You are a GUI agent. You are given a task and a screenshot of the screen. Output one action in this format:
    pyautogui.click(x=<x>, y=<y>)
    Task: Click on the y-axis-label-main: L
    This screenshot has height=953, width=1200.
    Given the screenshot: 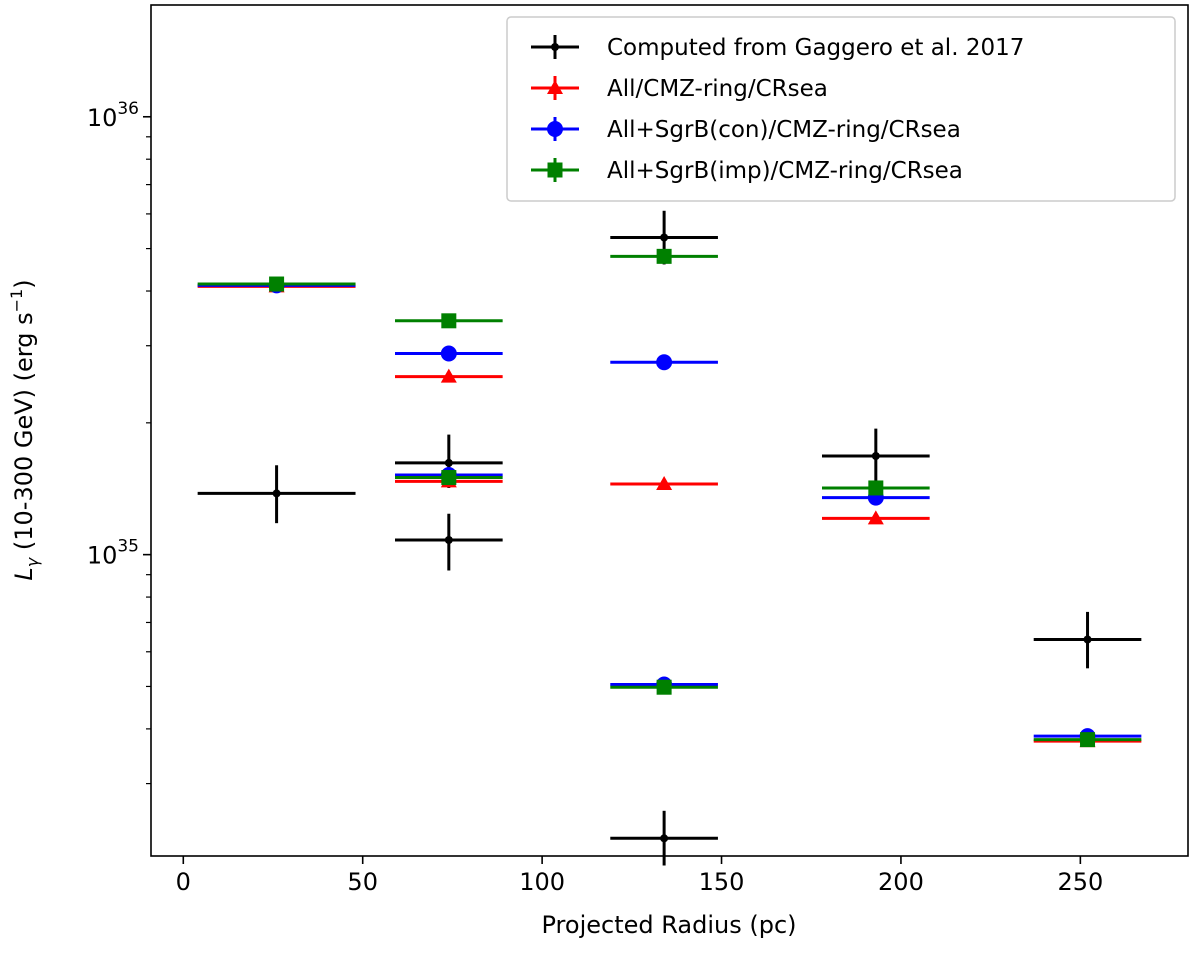 What is the action you would take?
    pyautogui.click(x=24, y=573)
    